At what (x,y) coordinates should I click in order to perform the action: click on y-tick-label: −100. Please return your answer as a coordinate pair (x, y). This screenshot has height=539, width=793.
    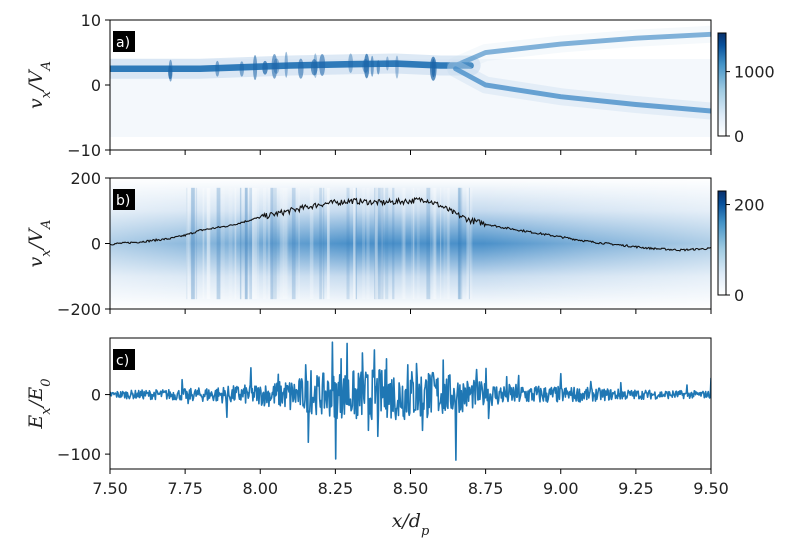
    Looking at the image, I should click on (79, 454).